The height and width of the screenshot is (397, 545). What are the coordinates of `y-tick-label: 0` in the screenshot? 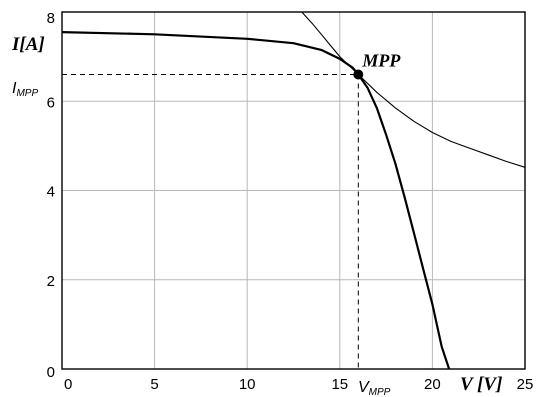 It's located at (51, 372).